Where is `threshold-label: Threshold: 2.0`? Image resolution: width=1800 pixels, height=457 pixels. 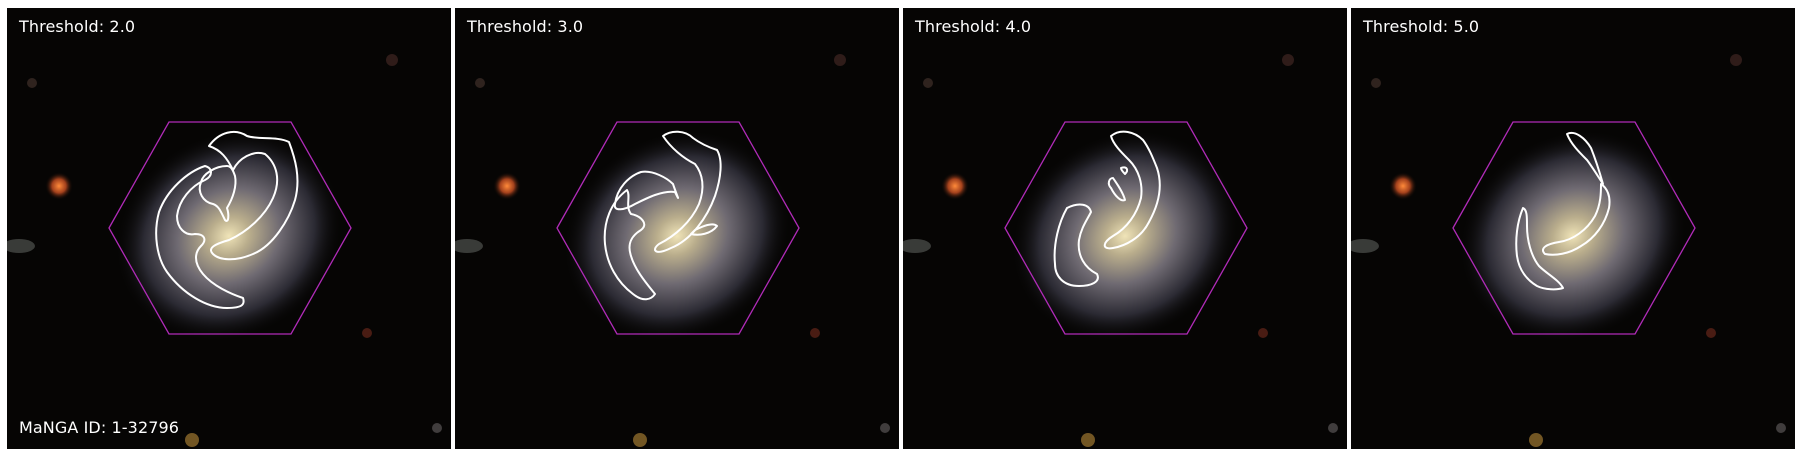
threshold-label: Threshold: 2.0 is located at coordinates (77, 26).